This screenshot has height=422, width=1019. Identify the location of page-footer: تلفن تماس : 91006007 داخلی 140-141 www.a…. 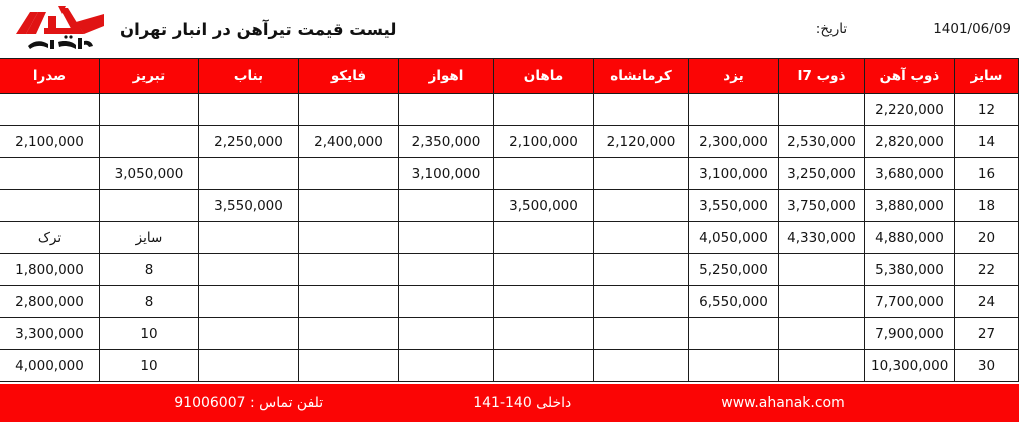
(509, 403).